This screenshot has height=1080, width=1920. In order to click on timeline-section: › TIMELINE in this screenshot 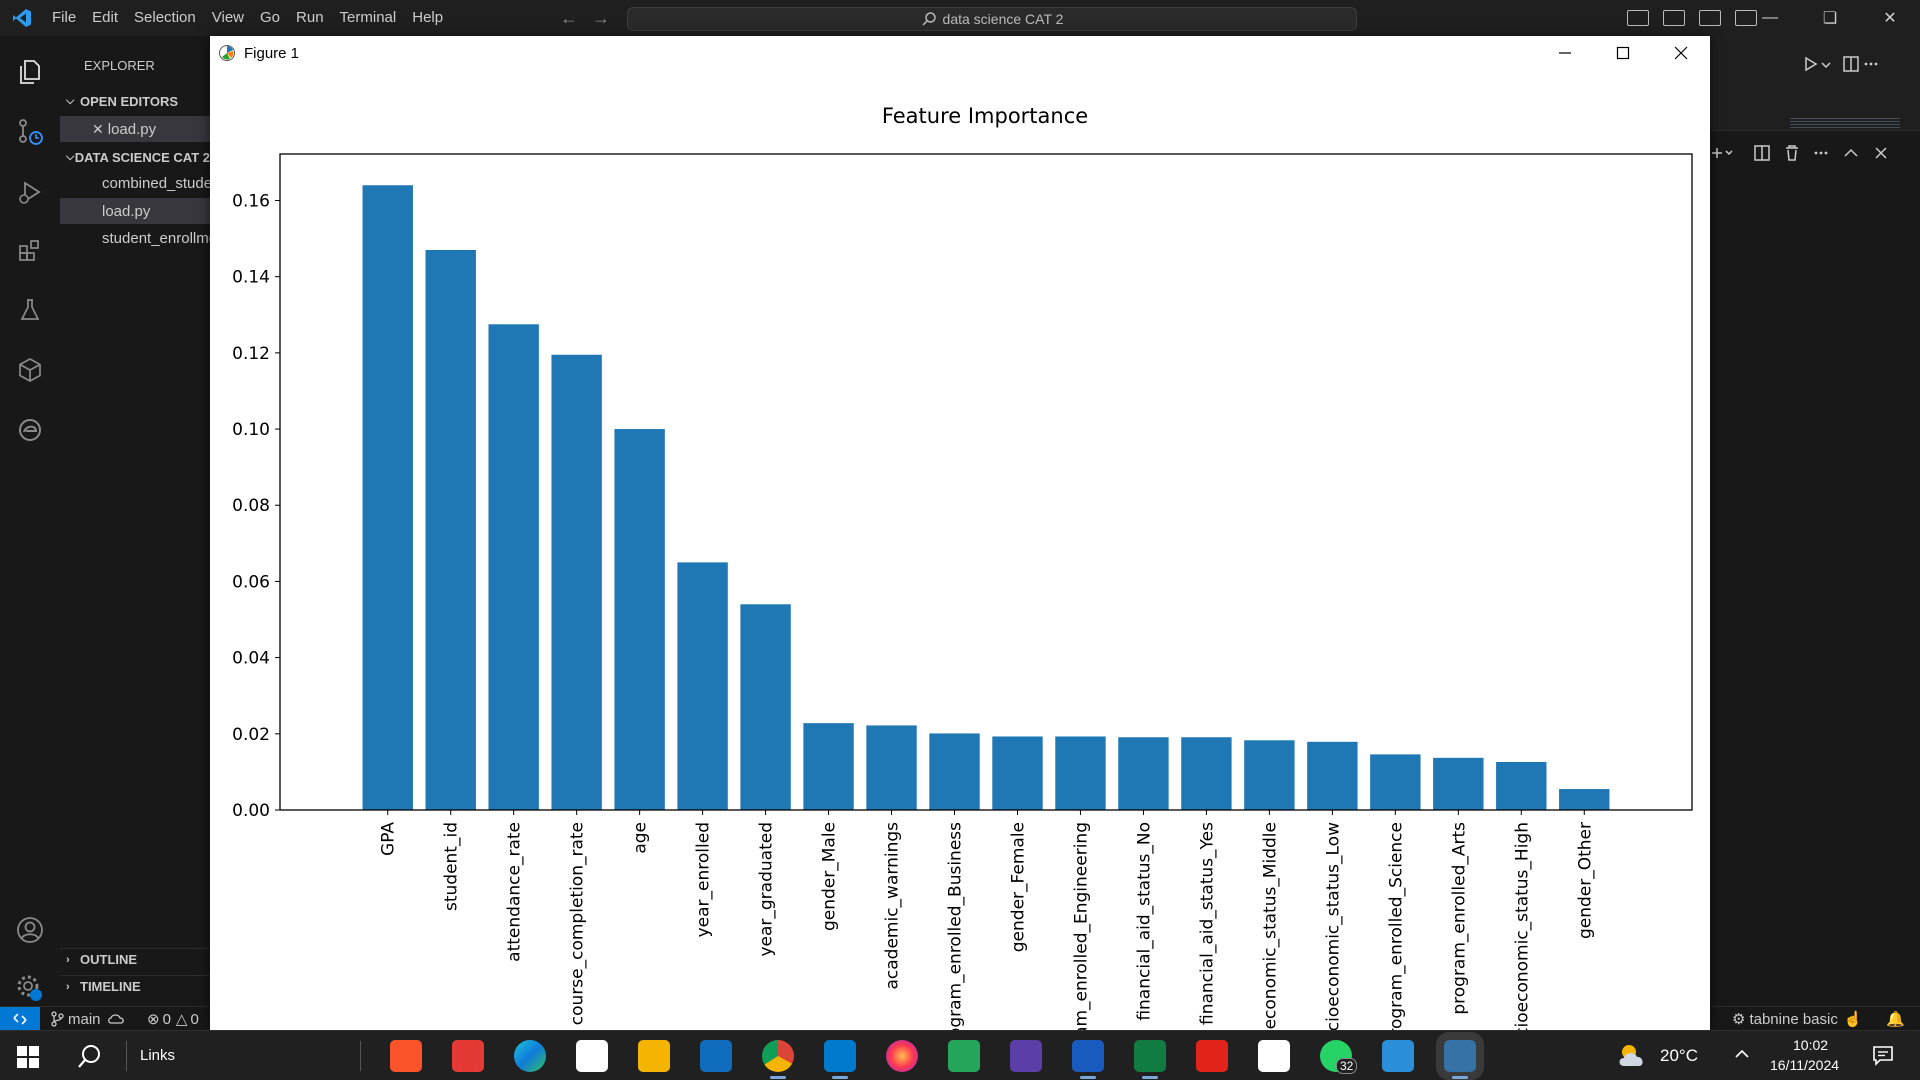, I will do `click(135, 986)`.